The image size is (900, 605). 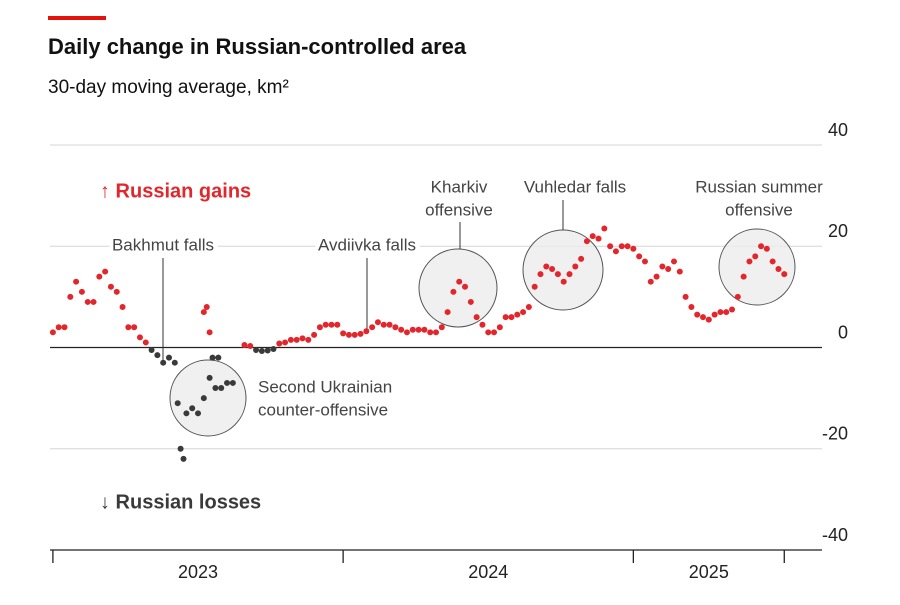 I want to click on legend-label: ↓ Russian losses, so click(x=180, y=502).